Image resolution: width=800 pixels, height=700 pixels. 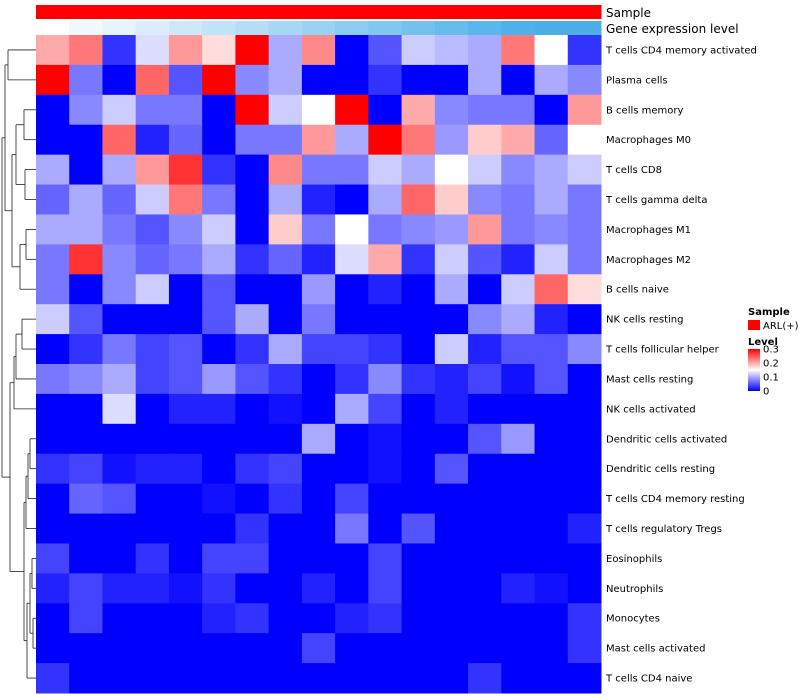 I want to click on row-label: Dendritic cells resting, so click(x=660, y=469).